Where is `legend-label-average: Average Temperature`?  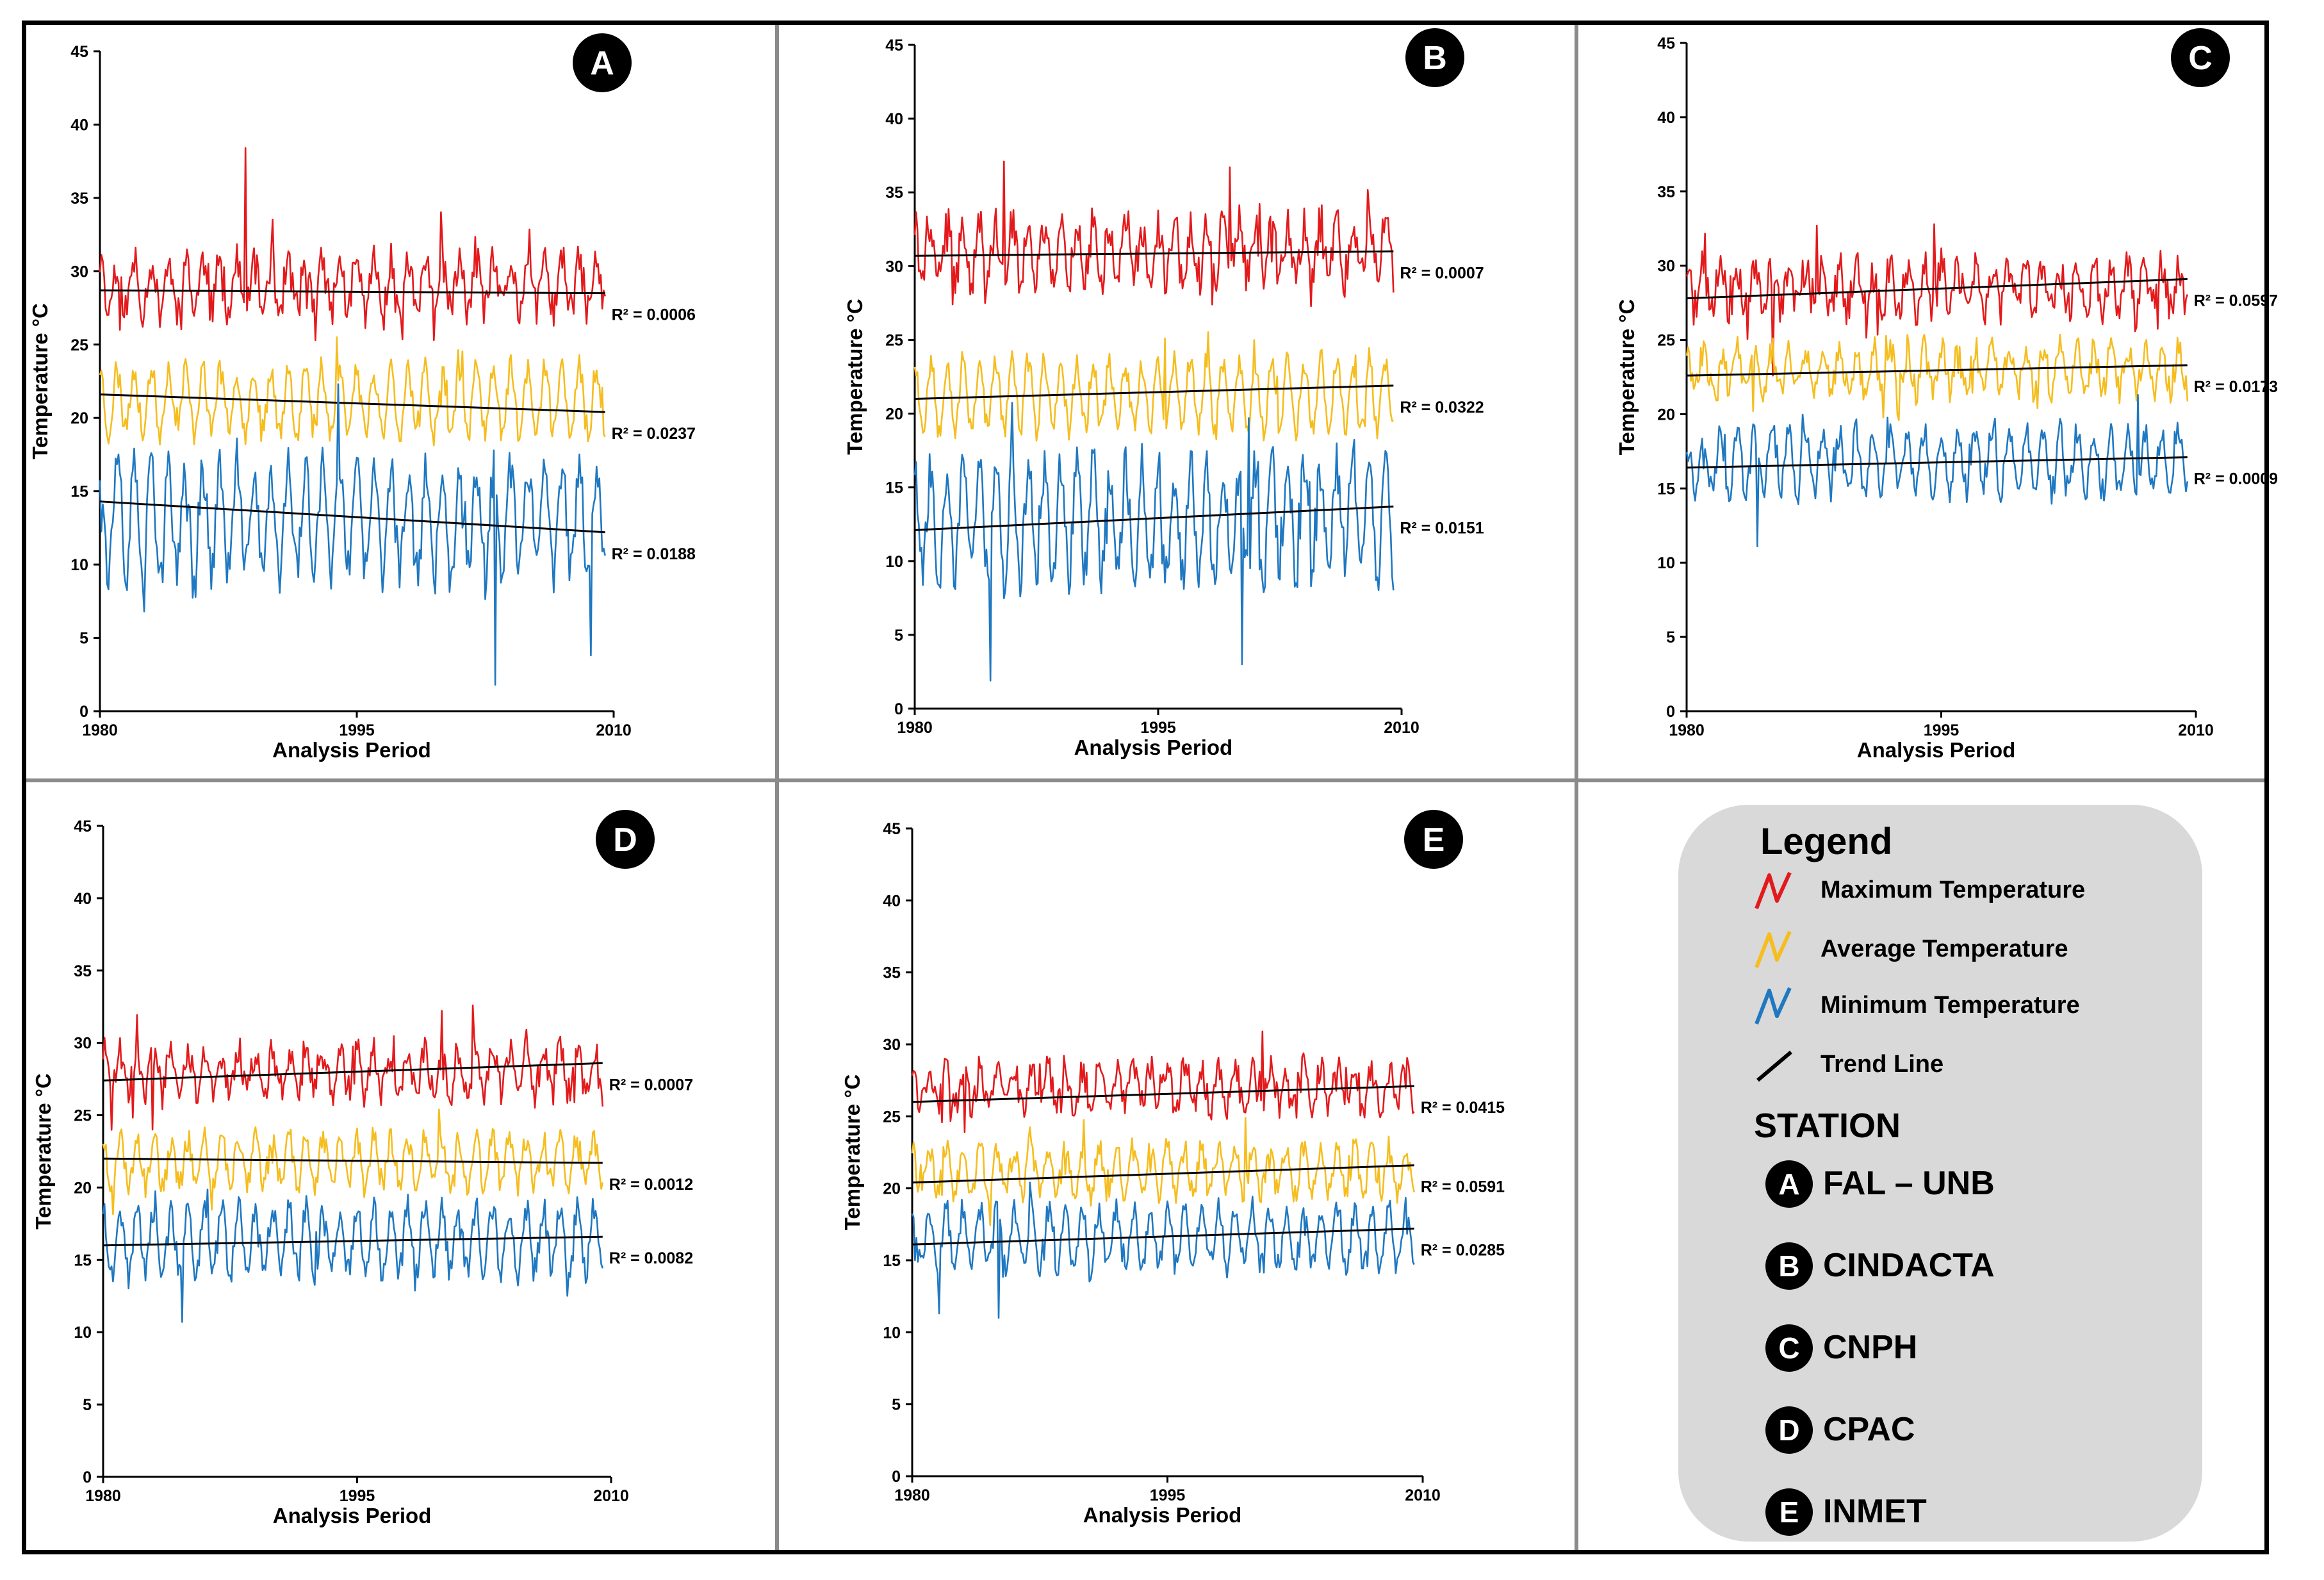
legend-label-average: Average Temperature is located at coordinates (1944, 949).